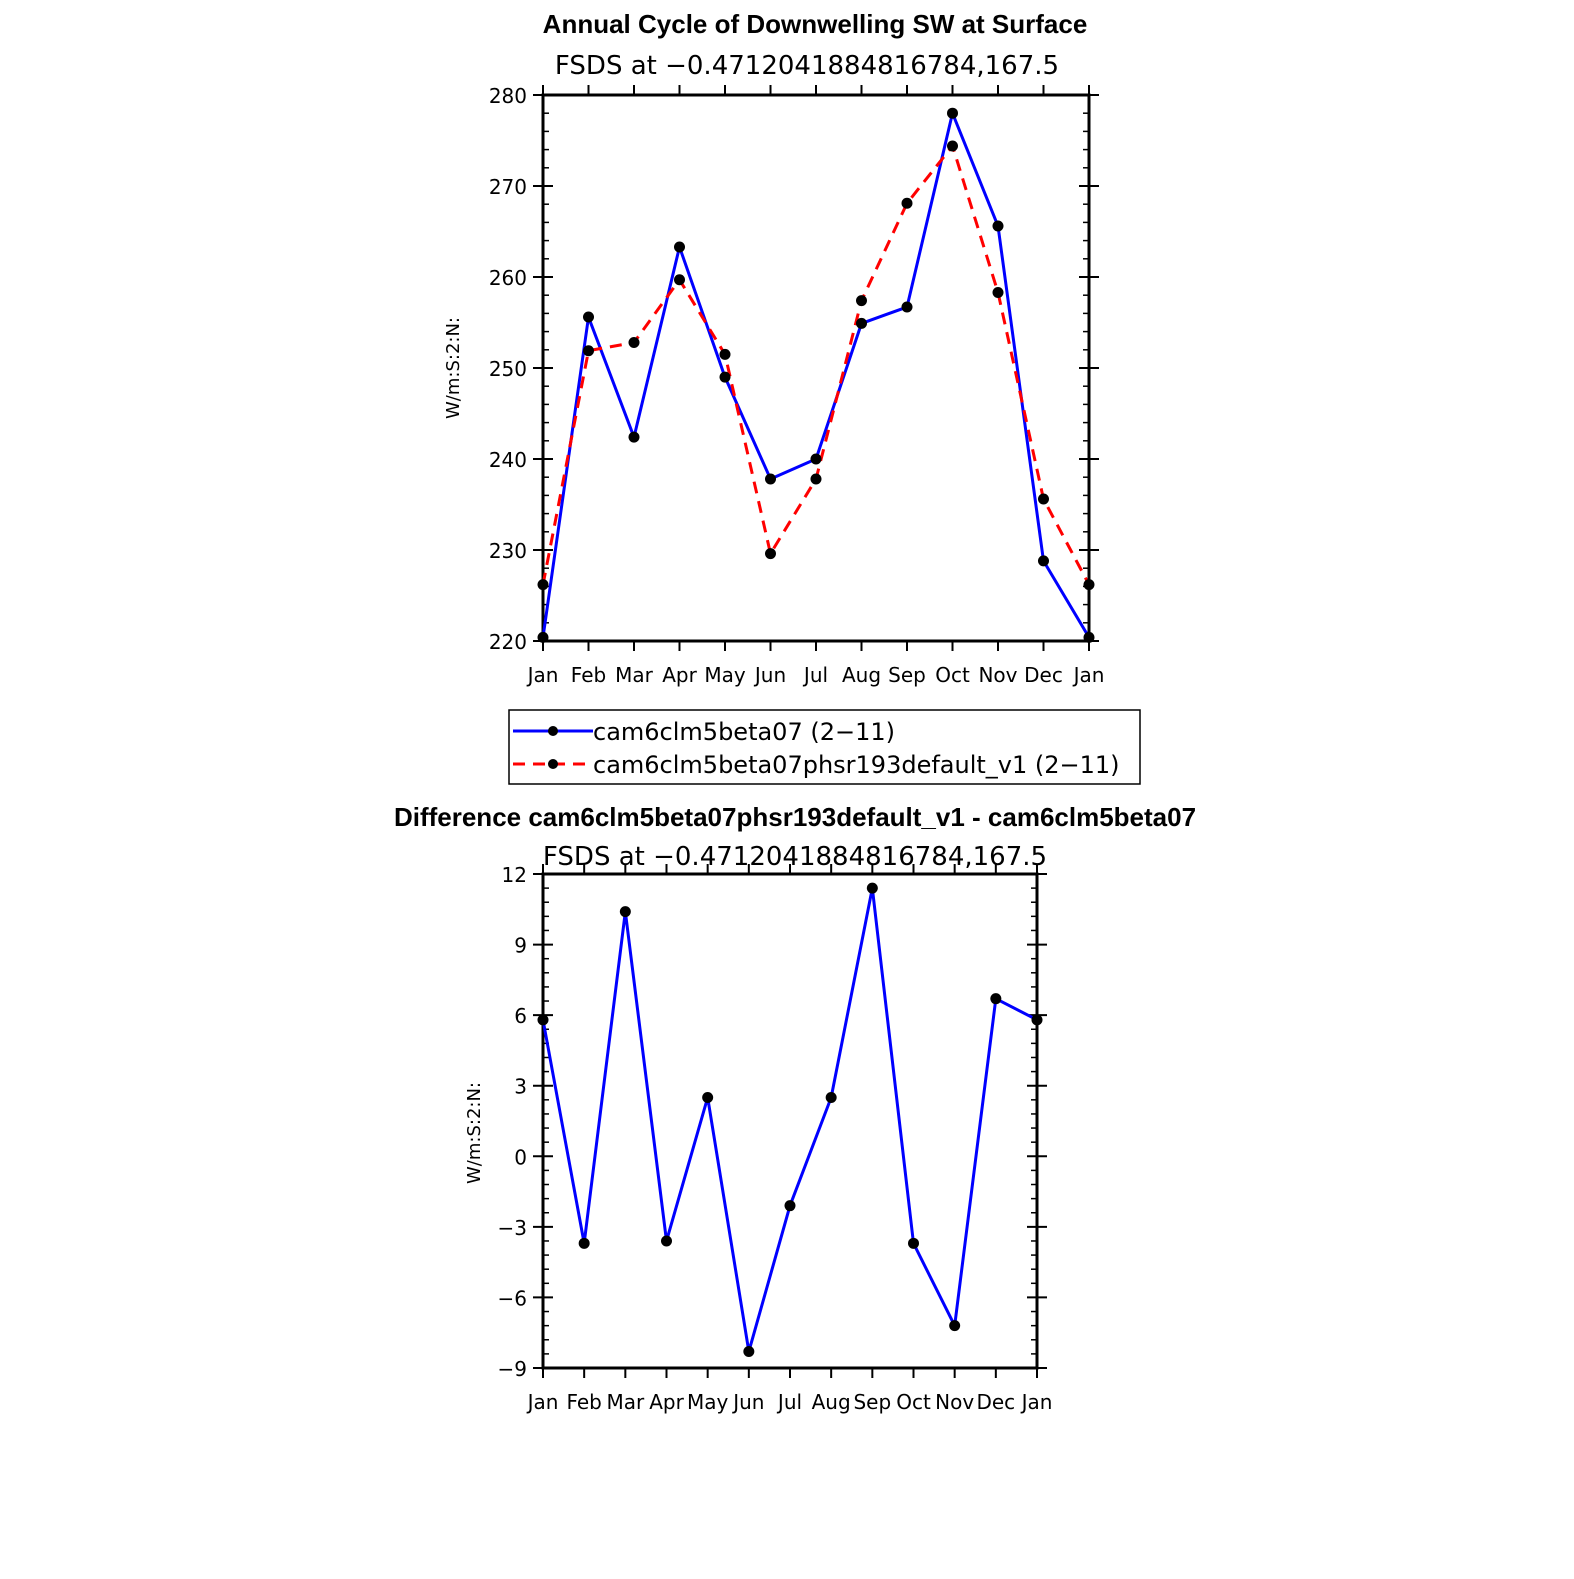 The image size is (1574, 1579). Describe the element at coordinates (512, 1369) in the screenshot. I see `y-tick-label: −9` at that location.